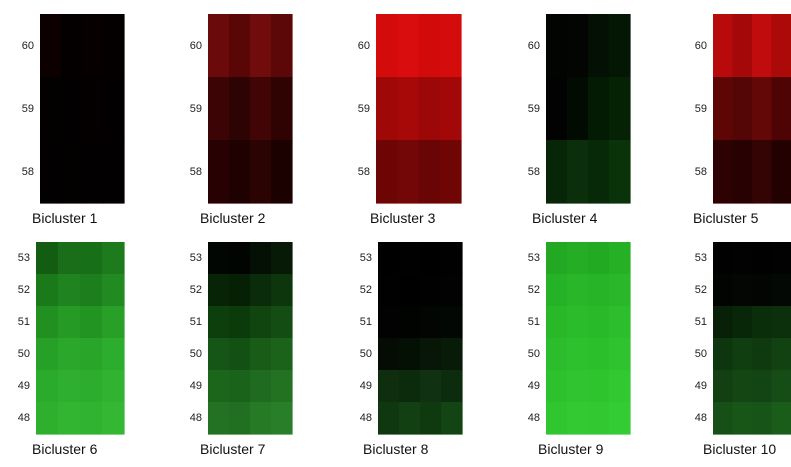 Image resolution: width=791 pixels, height=467 pixels. I want to click on bicluster-title: Bicluster 3, so click(403, 218).